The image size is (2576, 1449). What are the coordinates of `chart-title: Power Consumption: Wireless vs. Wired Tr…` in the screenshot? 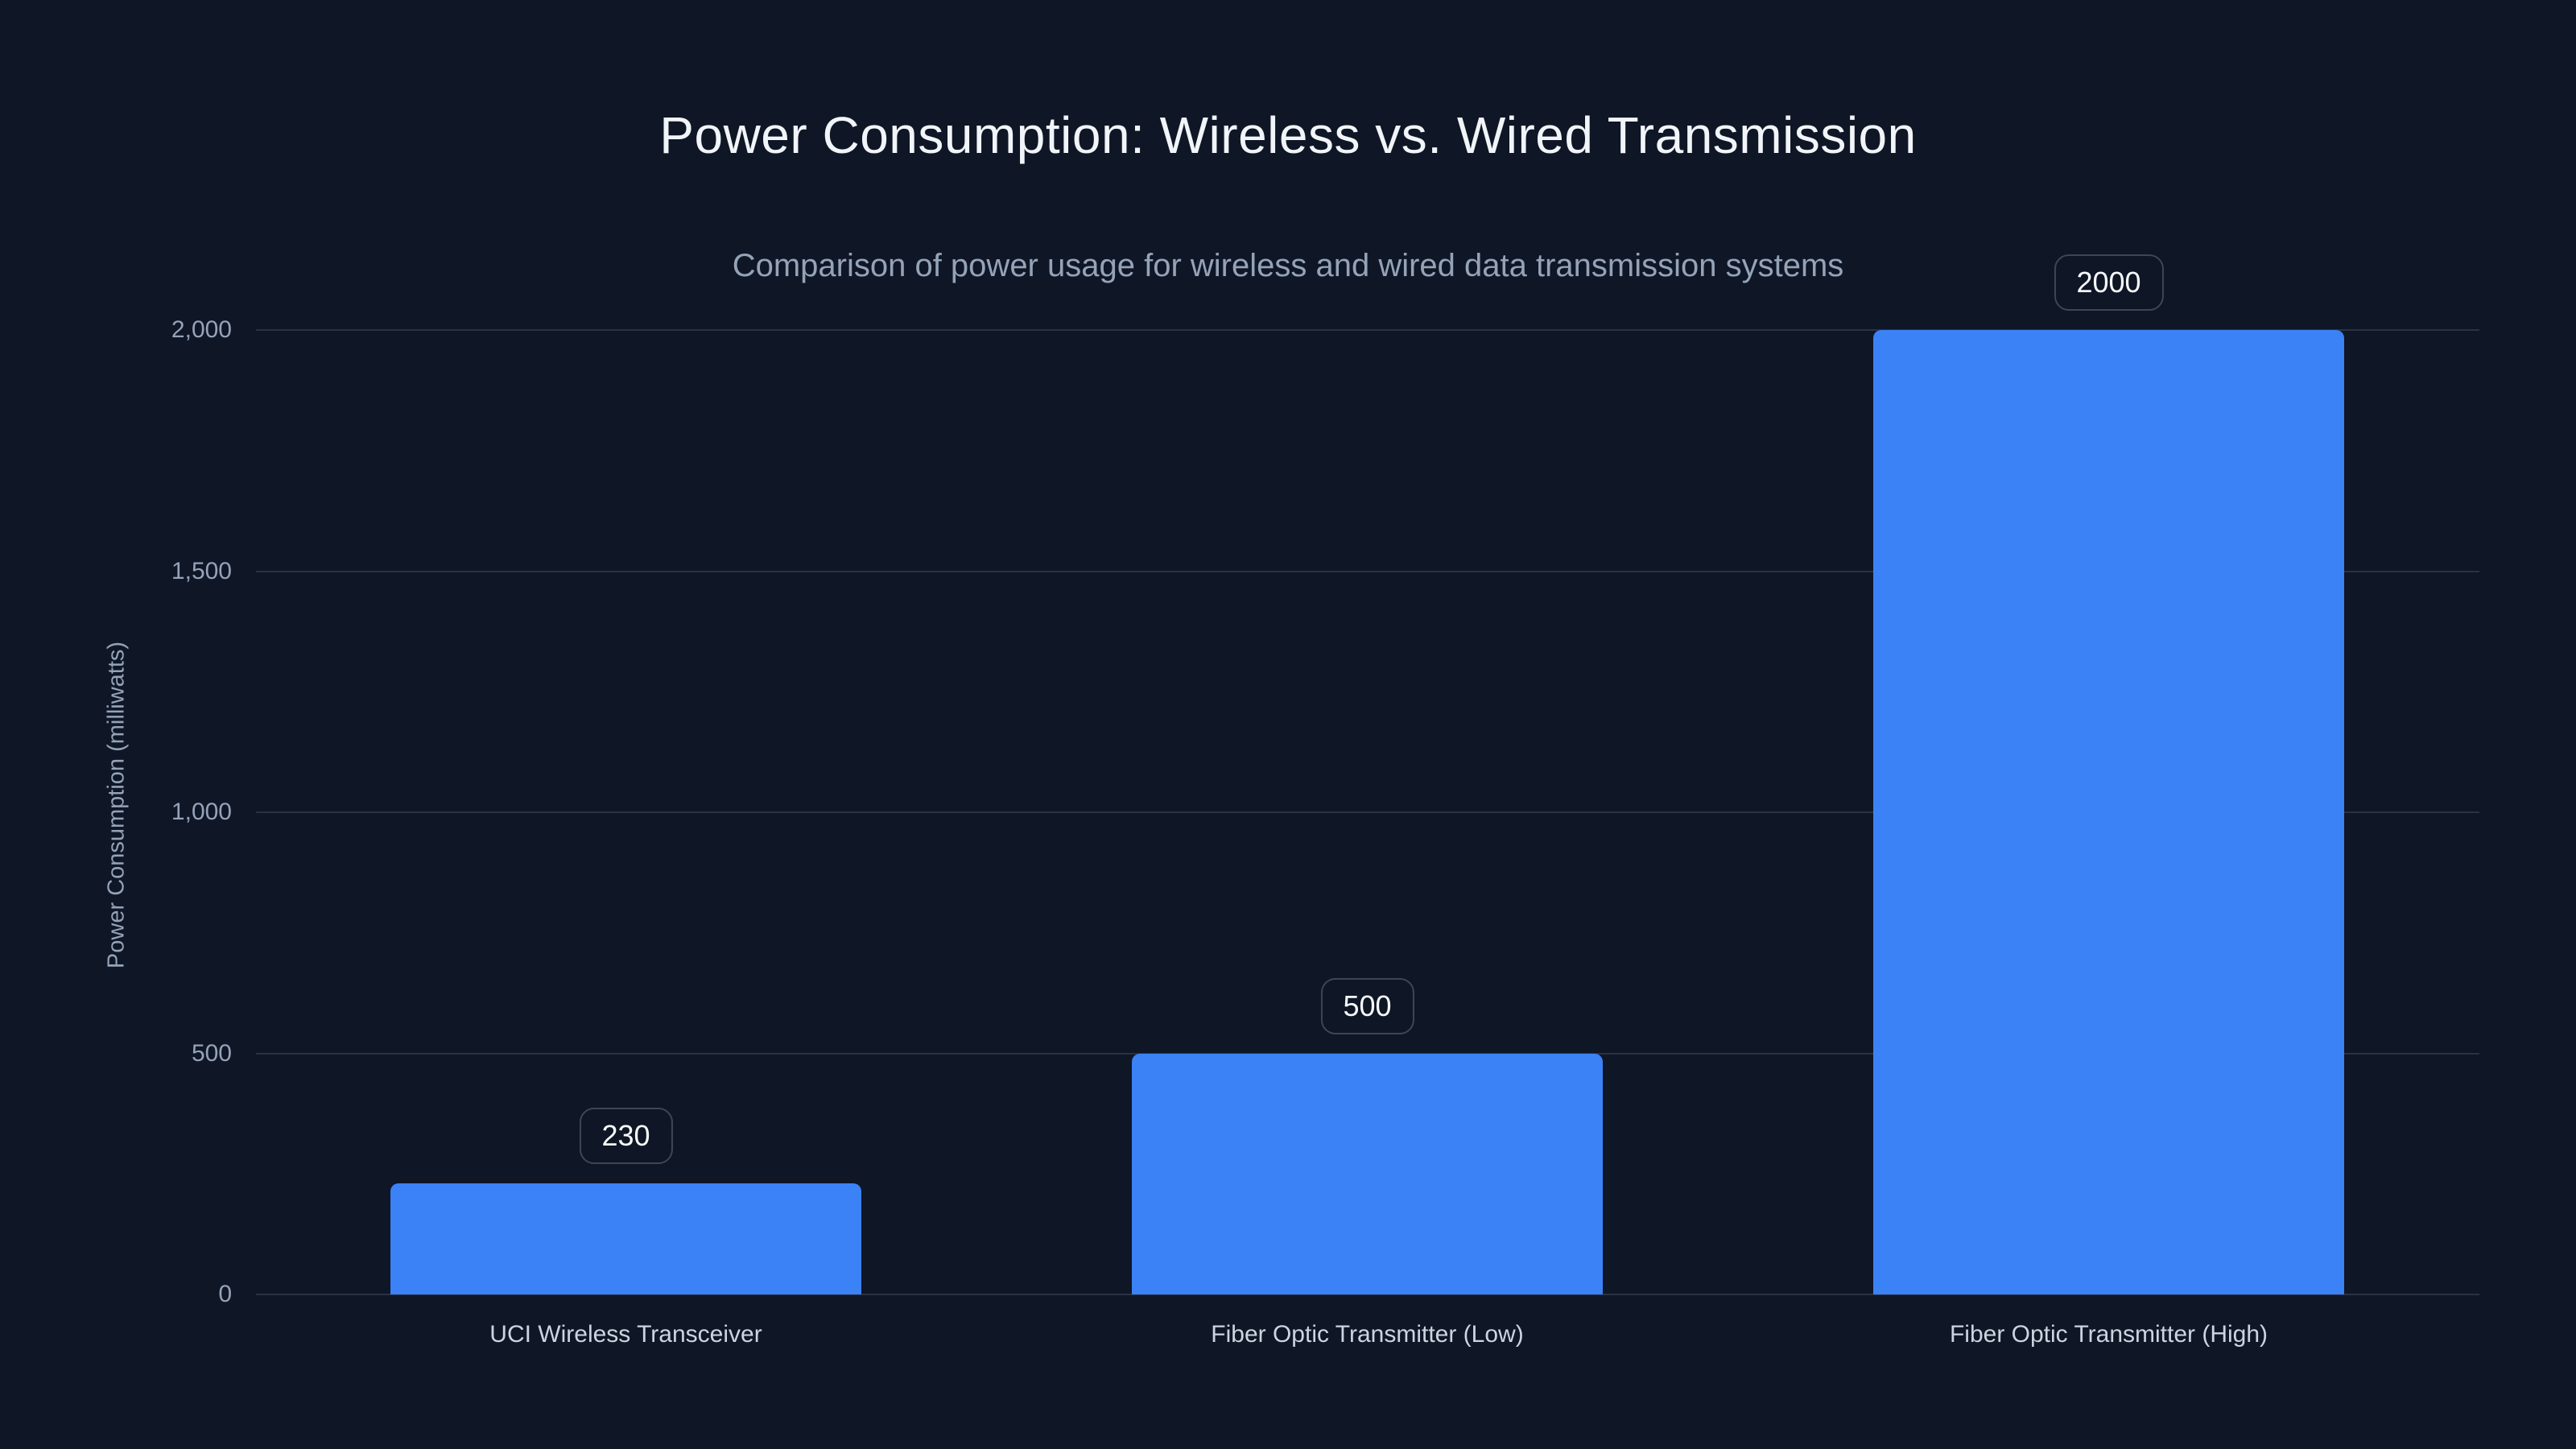 It's located at (1288, 135).